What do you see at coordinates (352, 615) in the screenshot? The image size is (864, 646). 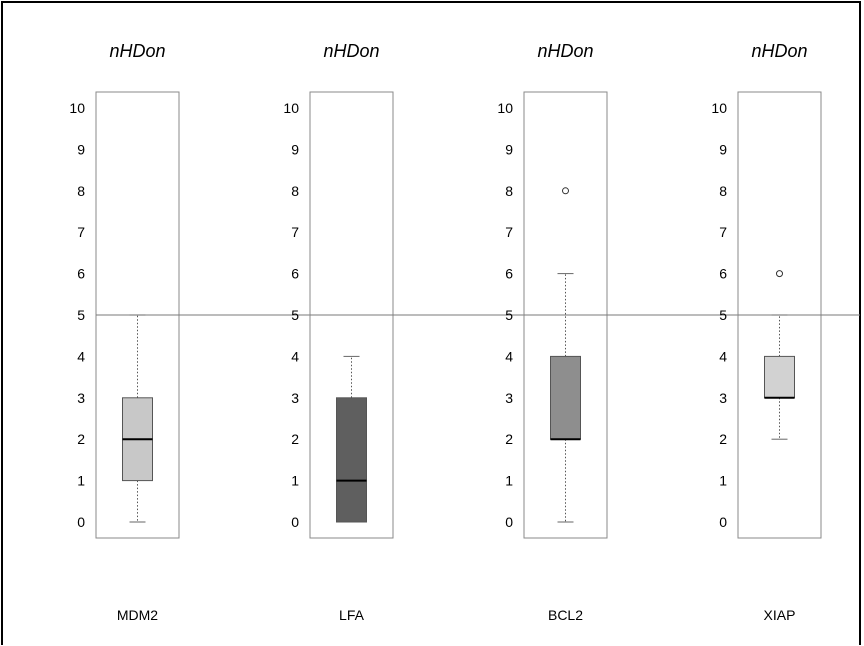 I see `category-label: LFA` at bounding box center [352, 615].